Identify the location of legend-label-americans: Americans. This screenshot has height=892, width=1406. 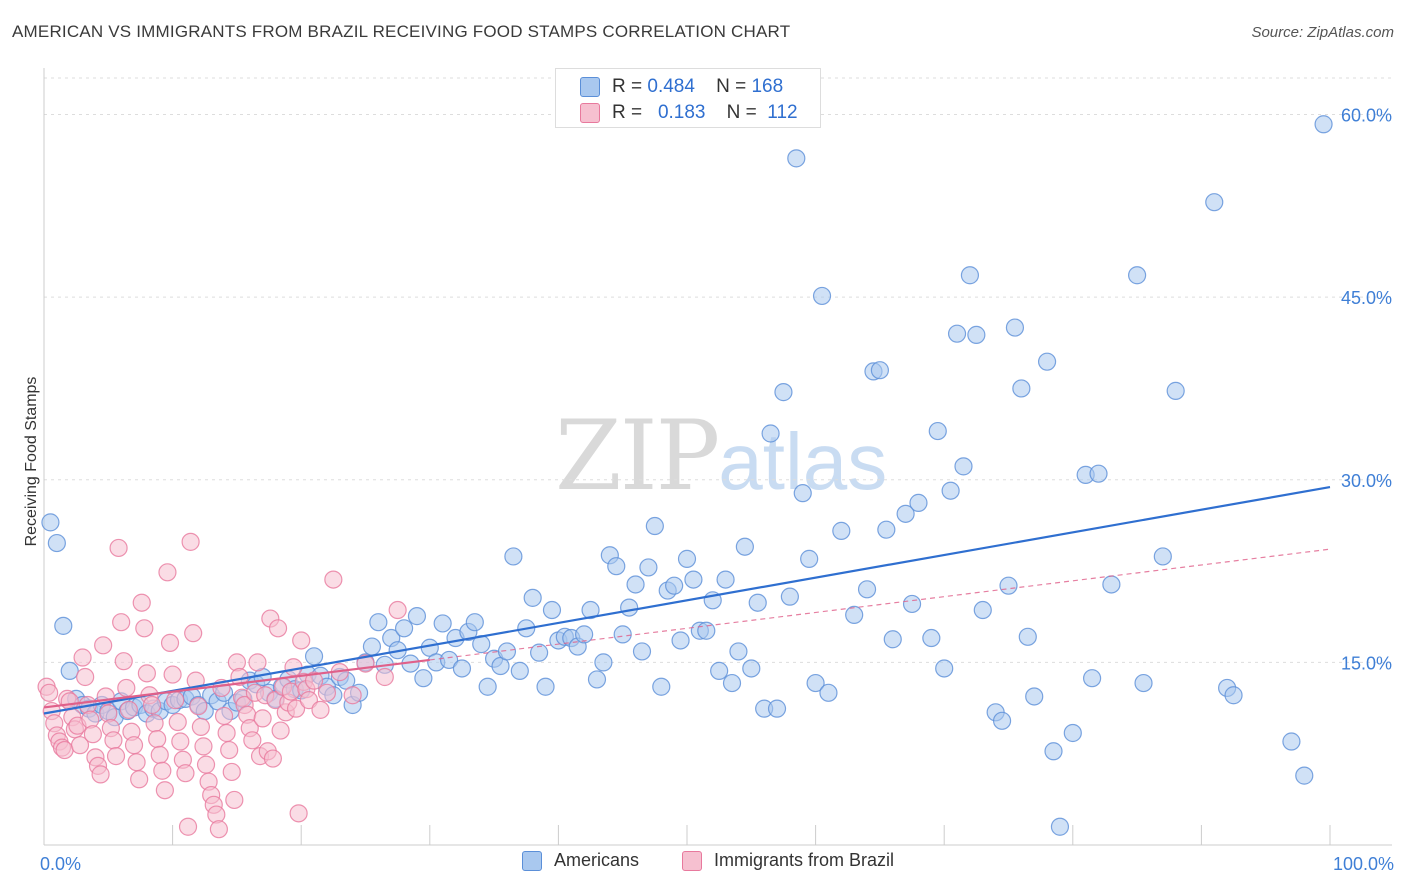
(597, 860).